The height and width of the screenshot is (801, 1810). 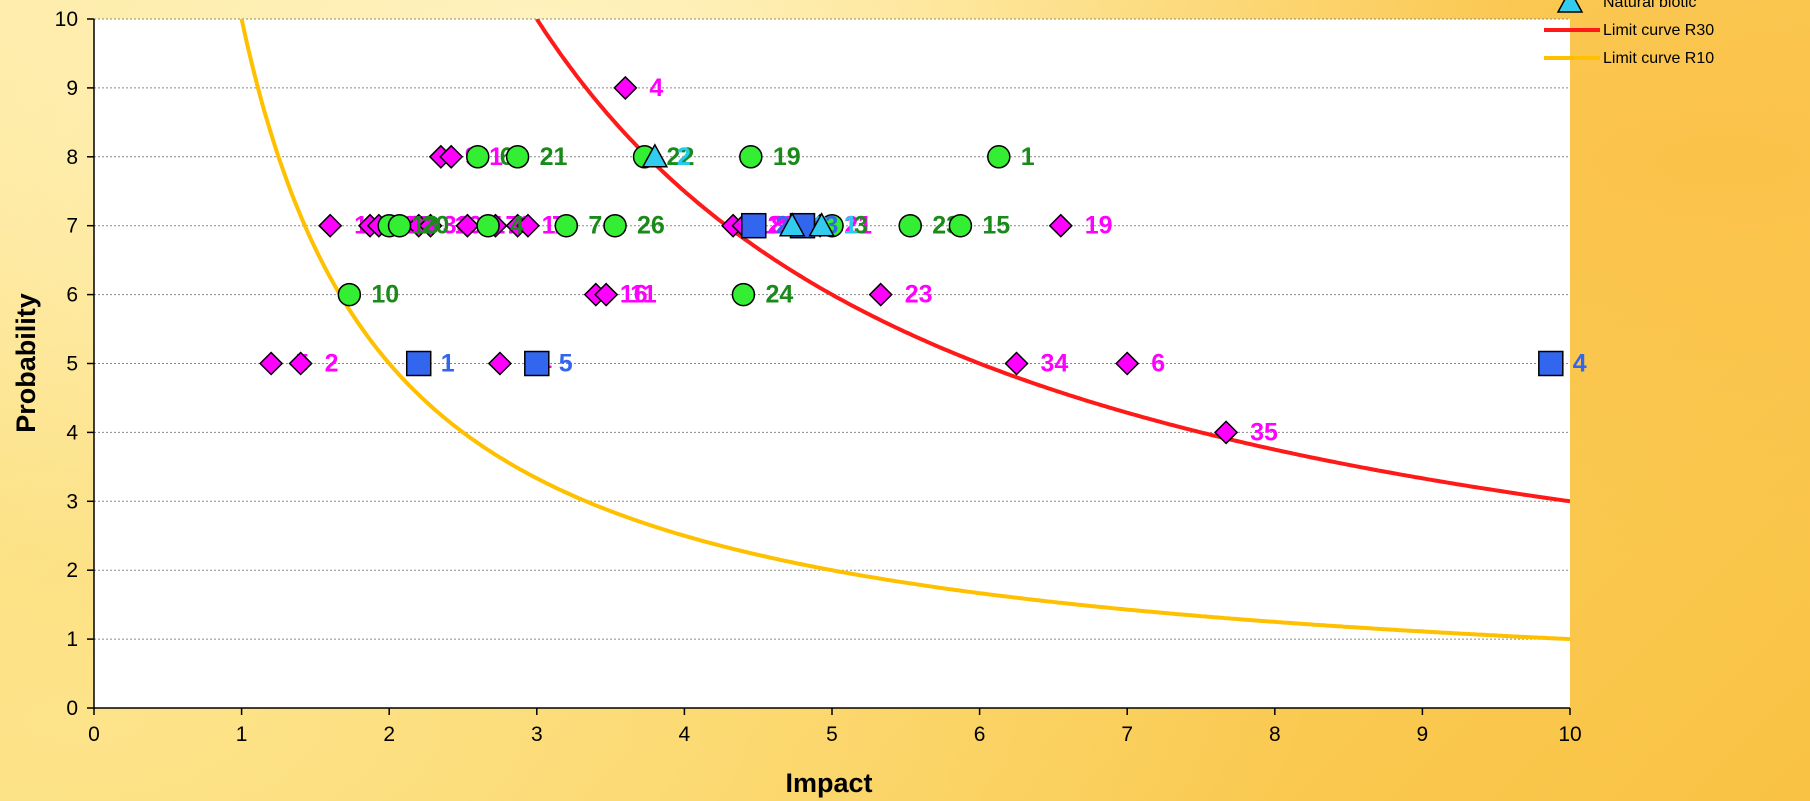 I want to click on x-tick-label-5: 5, so click(x=832, y=734).